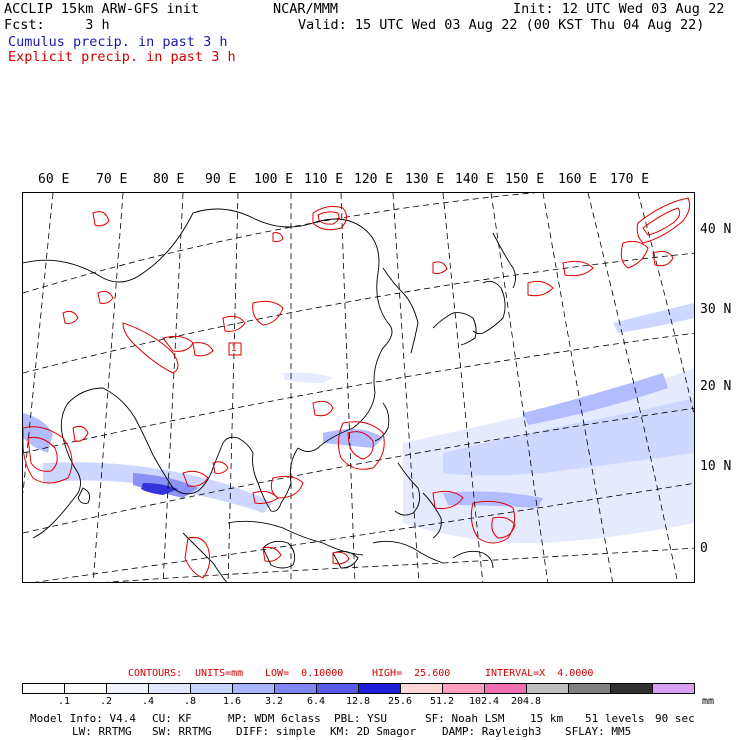 This screenshot has width=740, height=740. Describe the element at coordinates (118, 42) in the screenshot. I see `legend-cumulus: Cumulus precip. in past 3 h` at that location.